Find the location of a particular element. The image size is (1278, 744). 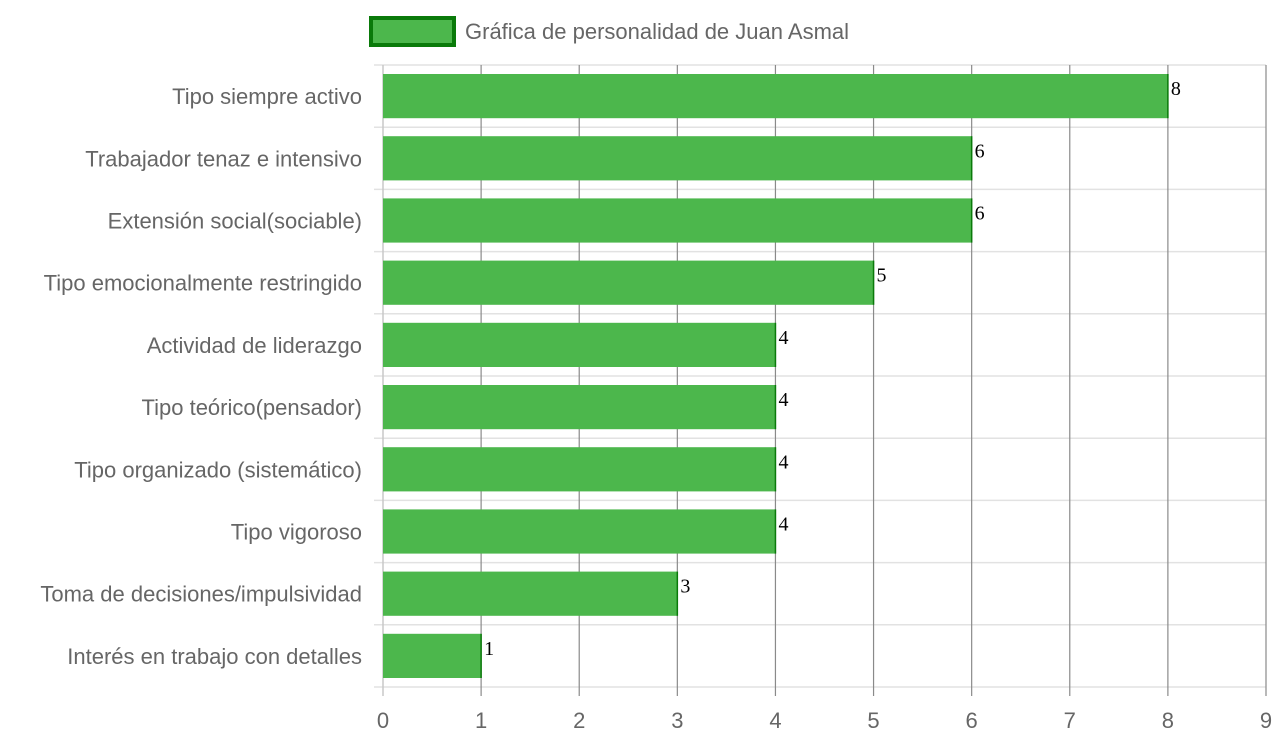

category-label: Tipo siempre activo is located at coordinates (267, 96).